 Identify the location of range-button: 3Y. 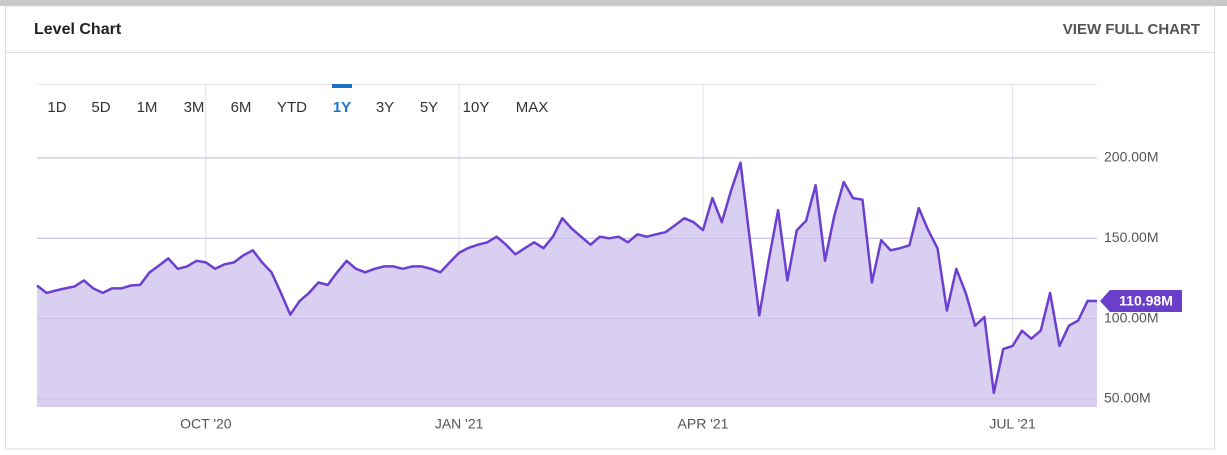
(385, 107).